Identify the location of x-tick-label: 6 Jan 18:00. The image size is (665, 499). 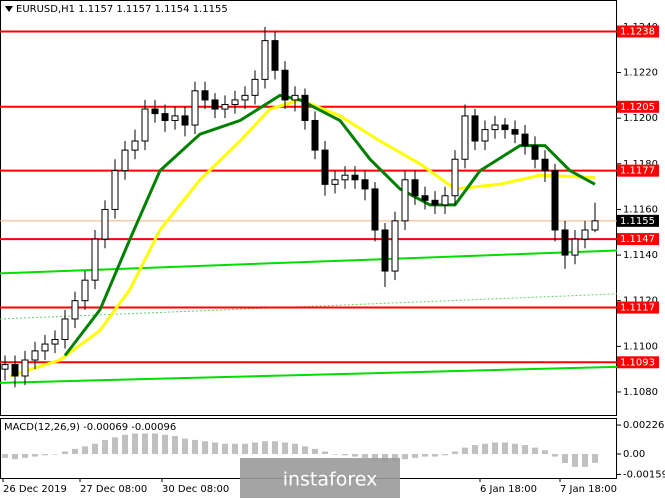
(508, 489).